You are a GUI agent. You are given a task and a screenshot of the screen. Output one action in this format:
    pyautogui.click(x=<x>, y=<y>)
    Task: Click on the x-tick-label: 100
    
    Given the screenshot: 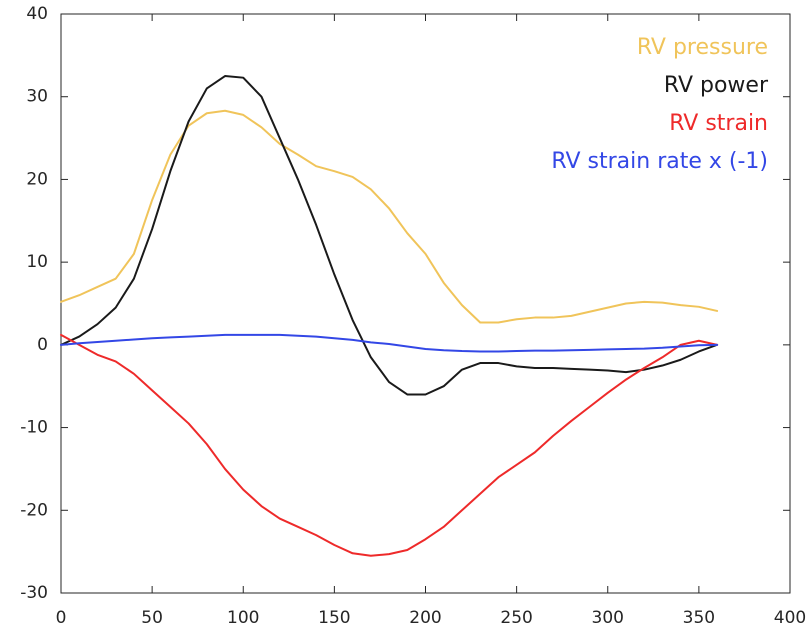 What is the action you would take?
    pyautogui.click(x=243, y=618)
    